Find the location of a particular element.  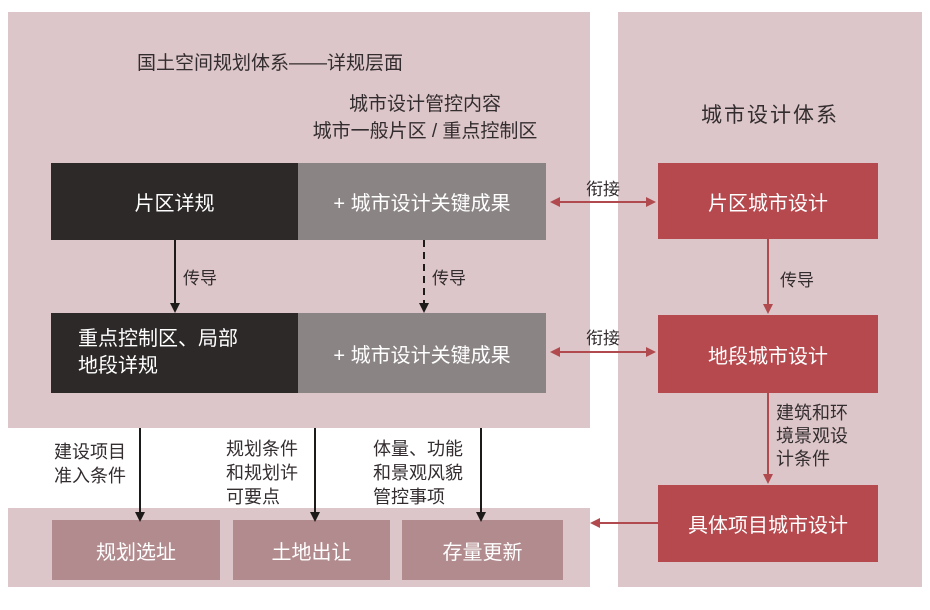

left-panel-title: 国土空间规划体系——详规层面 is located at coordinates (270, 63).